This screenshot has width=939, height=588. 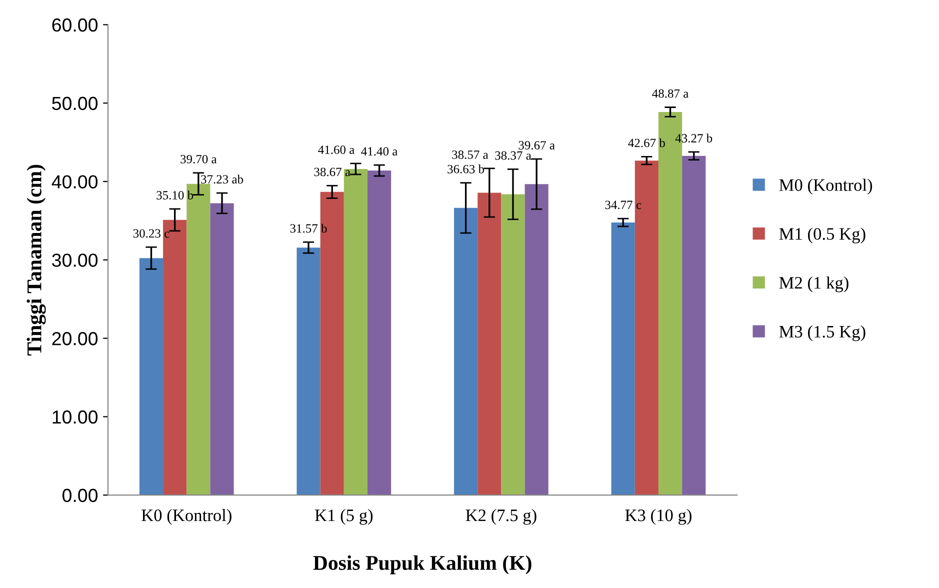 What do you see at coordinates (308, 228) in the screenshot?
I see `data-label: 31.57 b` at bounding box center [308, 228].